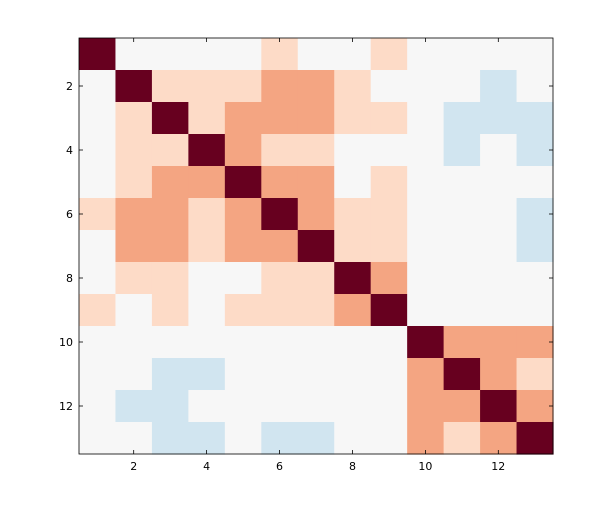 Image resolution: width=611 pixels, height=510 pixels. What do you see at coordinates (134, 150) in the screenshot?
I see `heatmap-cell-r4-c2` at bounding box center [134, 150].